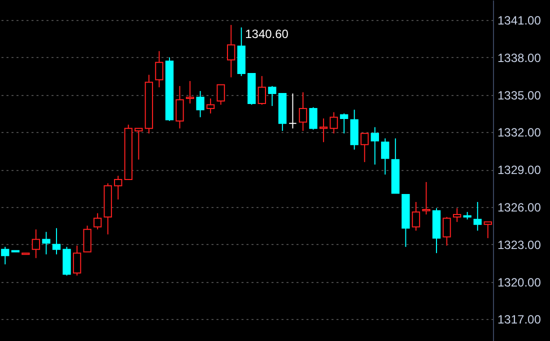  Describe the element at coordinates (520, 20) in the screenshot. I see `y-tick-label: 1341.00` at that location.